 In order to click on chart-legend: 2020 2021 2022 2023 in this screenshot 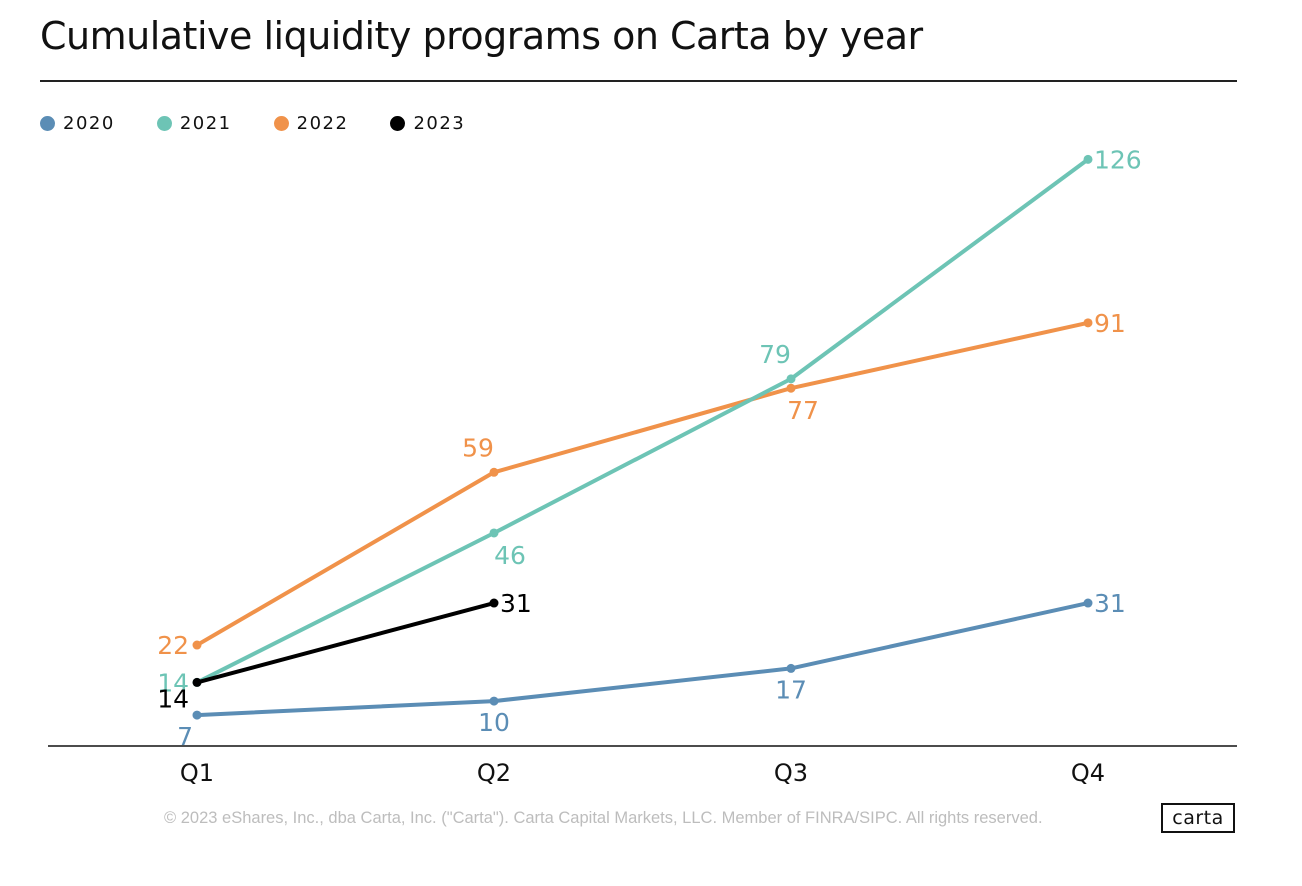, I will do `click(273, 123)`.